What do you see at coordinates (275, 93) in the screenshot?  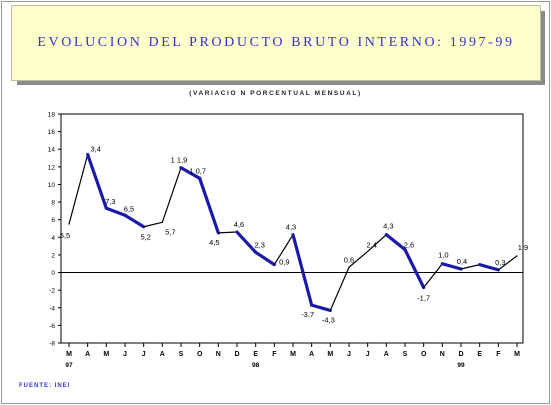 I see `chart-subtitle: (VARIACIO N PORCENTUAL MENSUAL)` at bounding box center [275, 93].